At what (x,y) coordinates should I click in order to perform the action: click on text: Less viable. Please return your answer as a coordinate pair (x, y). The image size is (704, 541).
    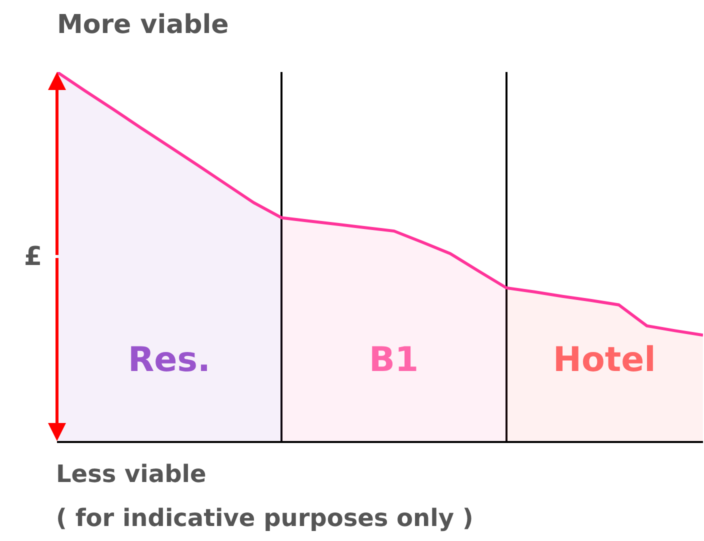
    Looking at the image, I should click on (131, 474).